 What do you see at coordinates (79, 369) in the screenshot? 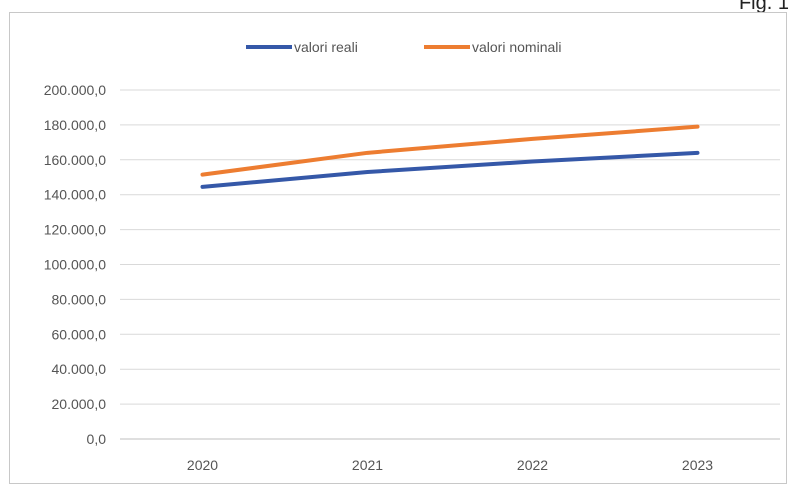
I see `y-tick-label: 40.000,0` at bounding box center [79, 369].